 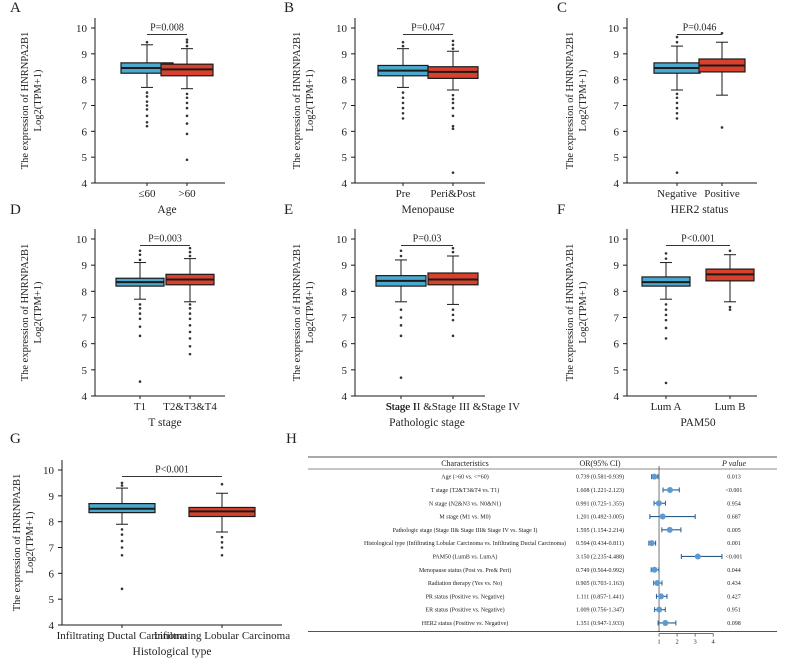 What do you see at coordinates (465, 503) in the screenshot?
I see `row-characteristic: N stage (N2&N3 vs. N0&N1)` at bounding box center [465, 503].